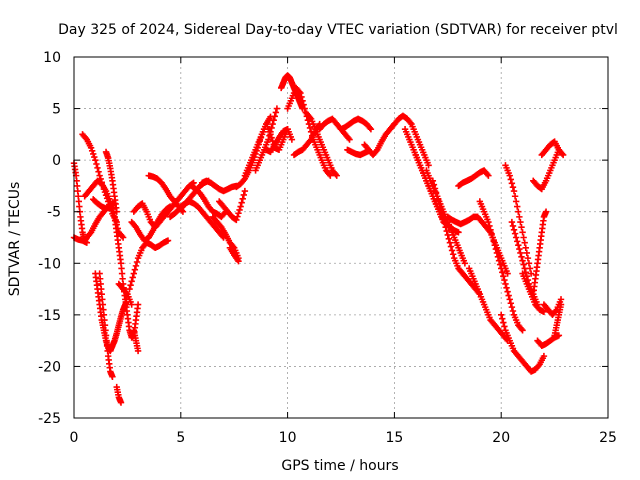 The height and width of the screenshot is (480, 640). I want to click on series-t48, so click(518, 219).